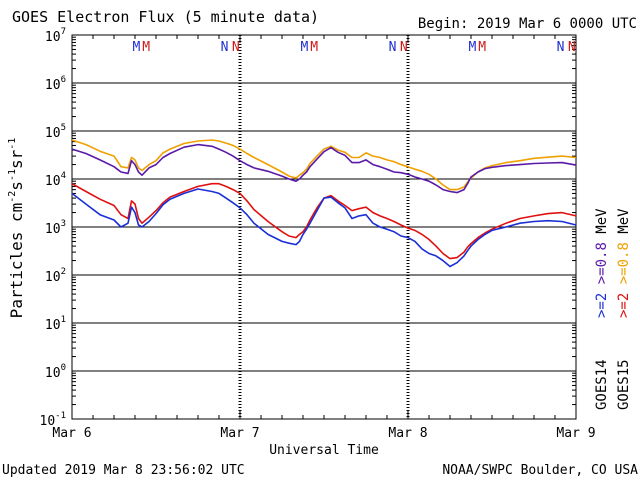  What do you see at coordinates (561, 47) in the screenshot?
I see `marker-label-10: N` at bounding box center [561, 47].